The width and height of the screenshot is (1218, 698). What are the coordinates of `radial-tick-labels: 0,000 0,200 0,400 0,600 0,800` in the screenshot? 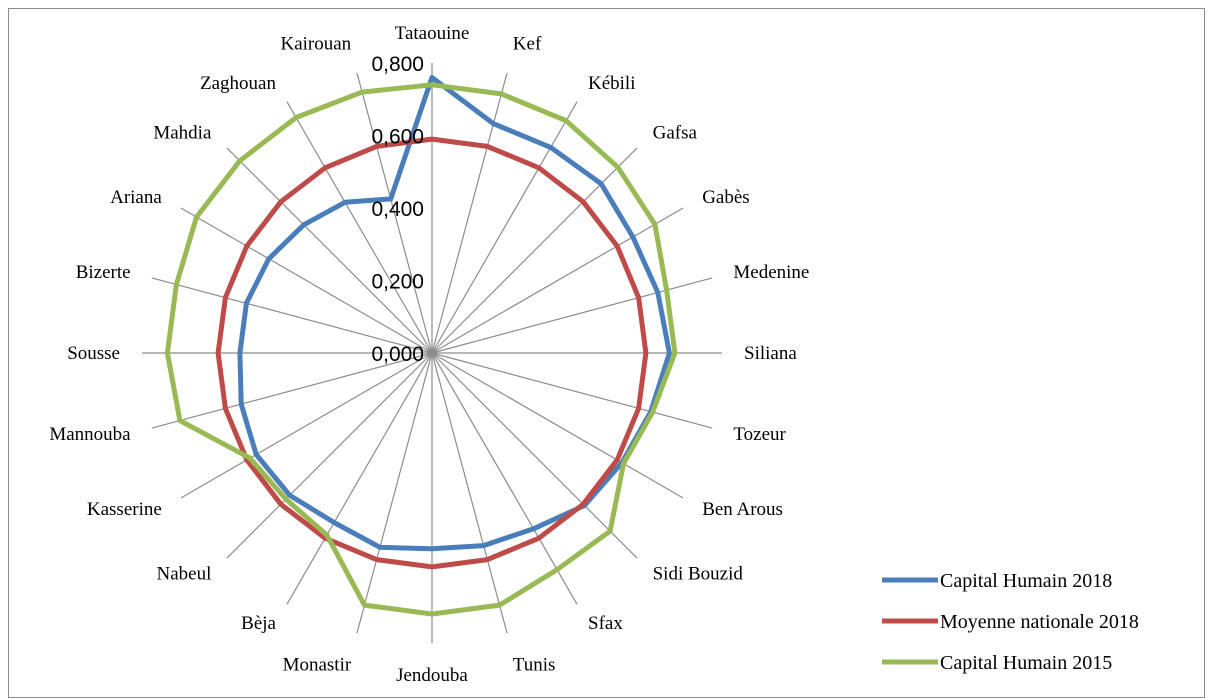 It's located at (397, 209).